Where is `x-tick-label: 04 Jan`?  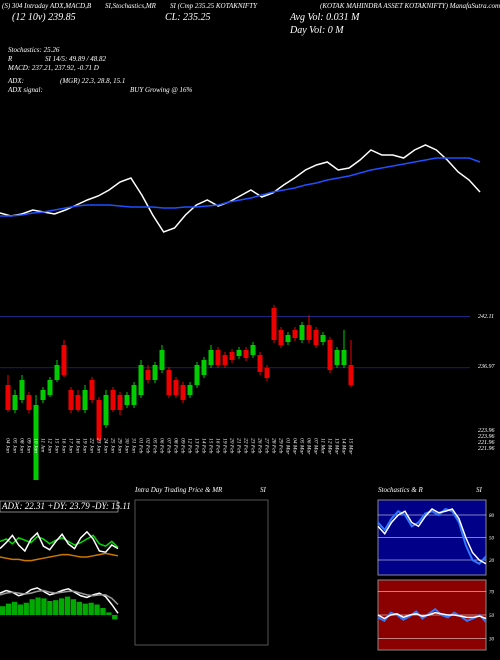 x-tick-label: 04 Jan is located at coordinates (8, 445).